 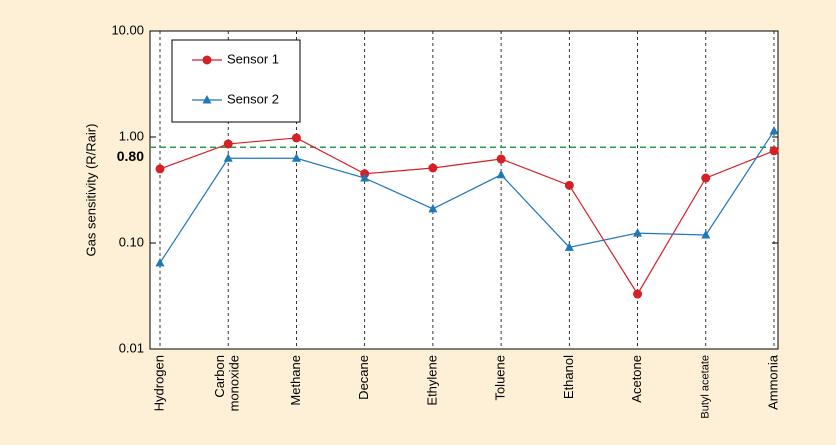 I want to click on threshold-label: 0.80, so click(x=130, y=156).